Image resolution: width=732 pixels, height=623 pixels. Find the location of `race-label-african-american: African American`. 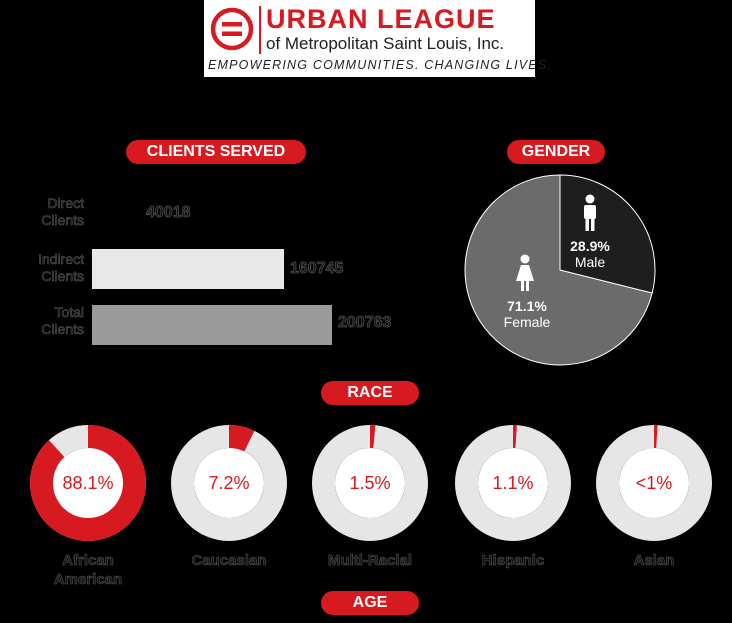

race-label-african-american: African American is located at coordinates (88, 570).